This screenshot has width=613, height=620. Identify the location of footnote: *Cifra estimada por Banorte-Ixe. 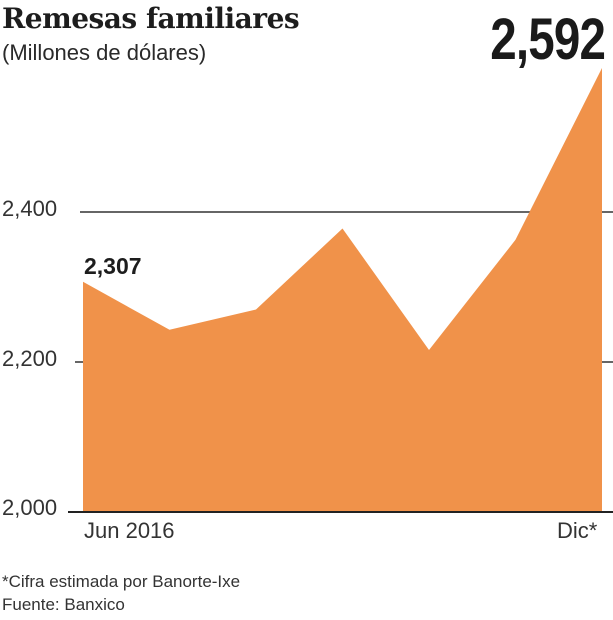
(121, 581).